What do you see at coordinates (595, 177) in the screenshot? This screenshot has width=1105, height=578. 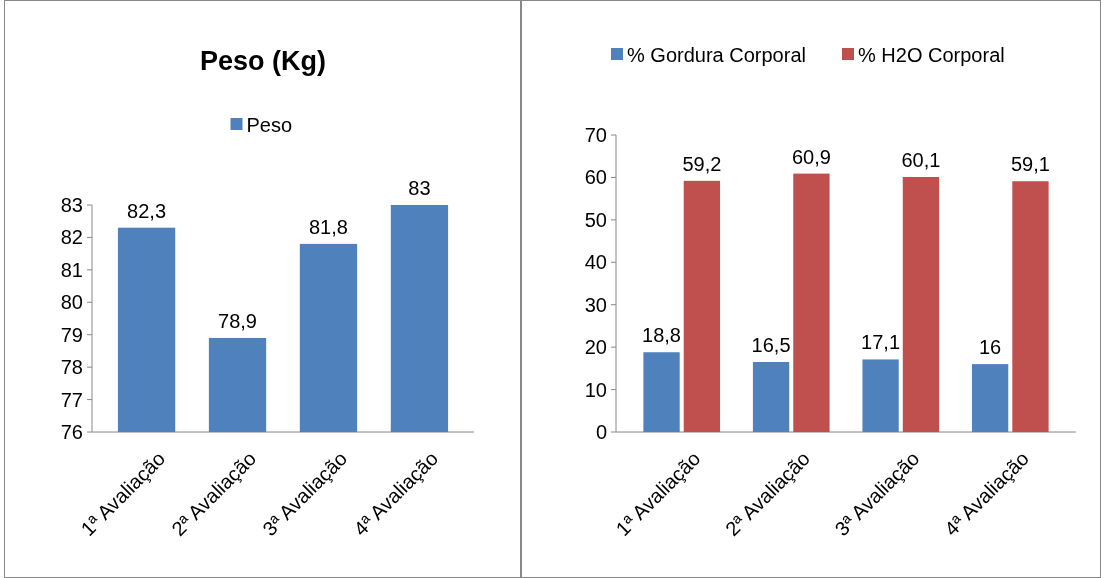 I see `y-tick-label: 60` at bounding box center [595, 177].